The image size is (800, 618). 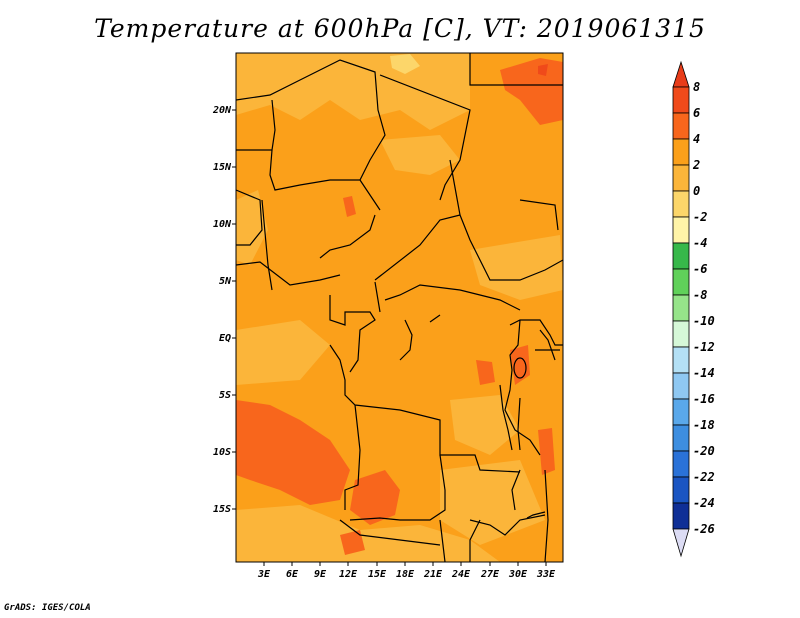 I want to click on lon-label-12e: 12E, so click(x=348, y=574).